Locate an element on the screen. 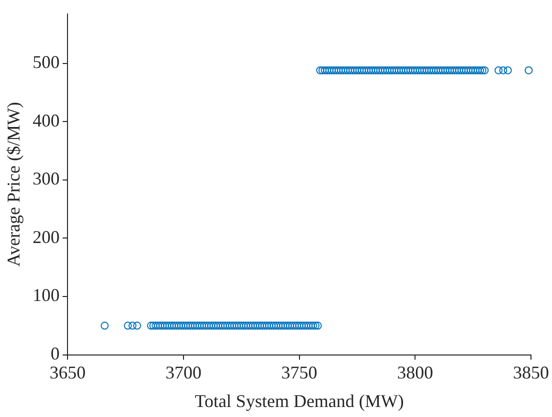 This screenshot has width=552, height=417. x-tick-label: 3850 is located at coordinates (531, 372).